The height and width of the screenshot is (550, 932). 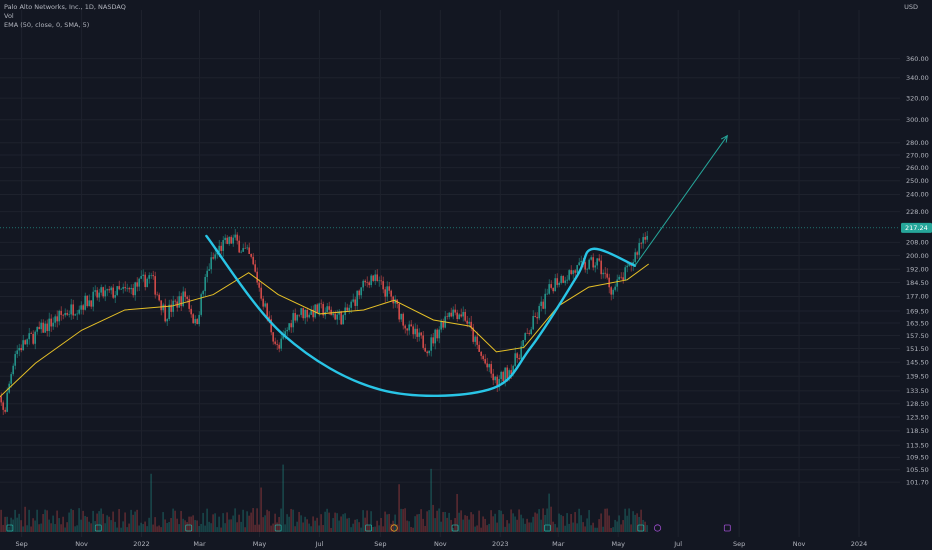 What do you see at coordinates (65, 7) in the screenshot?
I see `symbol-title: Palo Alto Networks, Inc., 1D, NASDAQ` at bounding box center [65, 7].